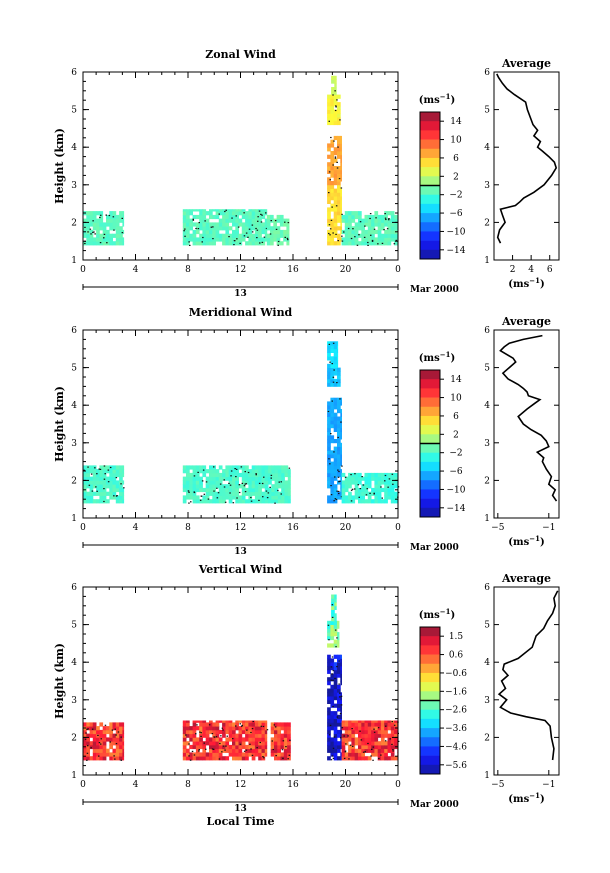 The height and width of the screenshot is (873, 610). Describe the element at coordinates (437, 99) in the screenshot. I see `colorbar-unit: (ms−1)` at that location.